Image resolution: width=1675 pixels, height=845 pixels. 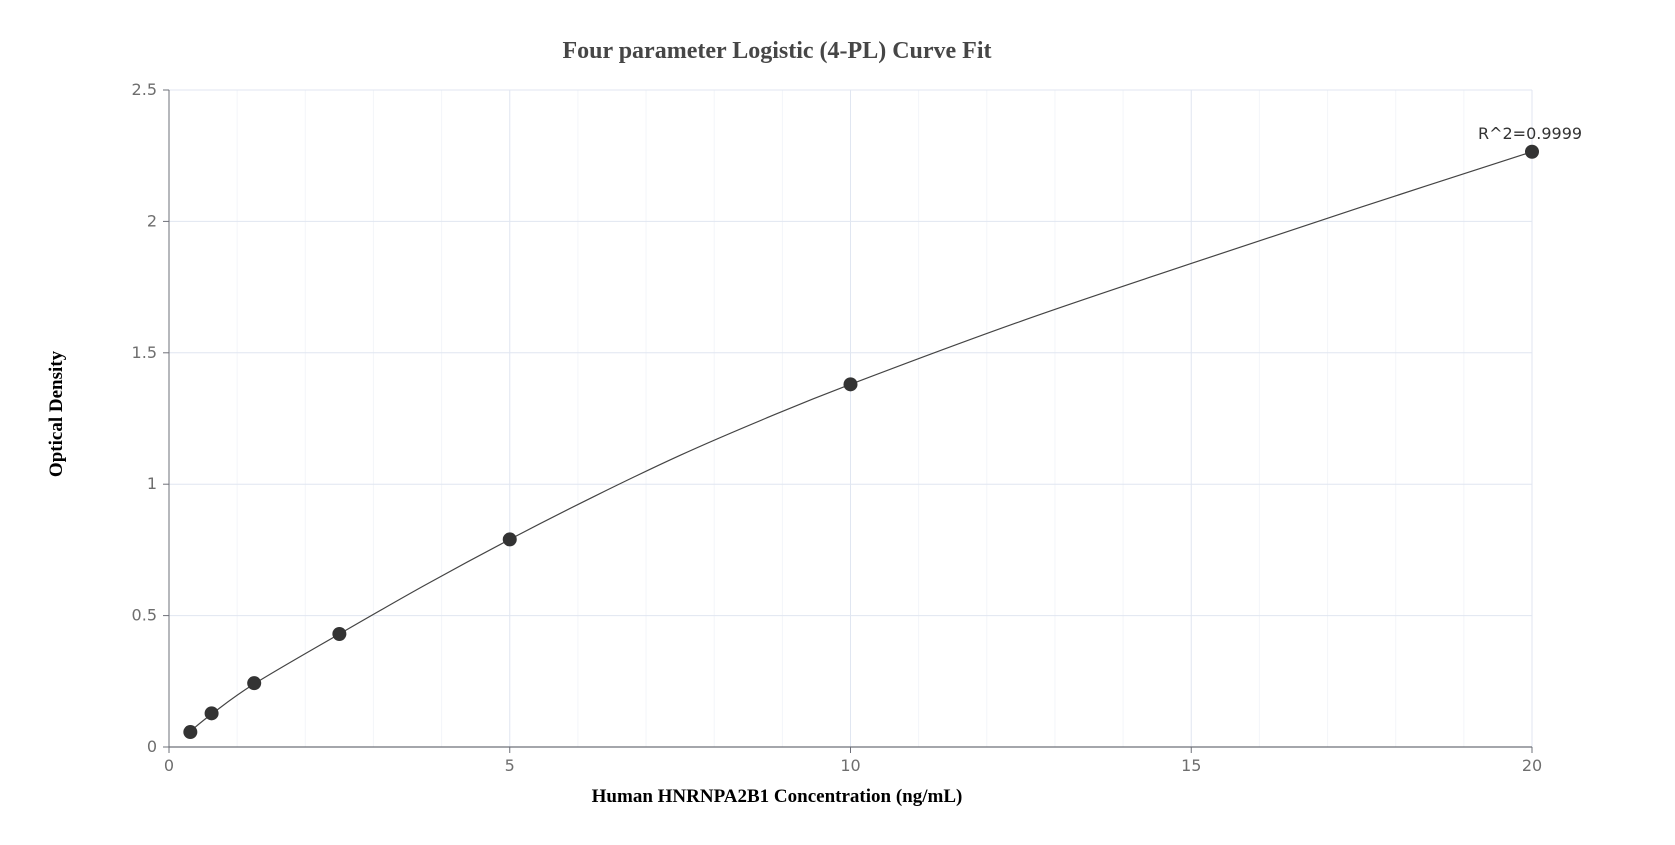 I want to click on x-tick-label: 5, so click(x=510, y=765).